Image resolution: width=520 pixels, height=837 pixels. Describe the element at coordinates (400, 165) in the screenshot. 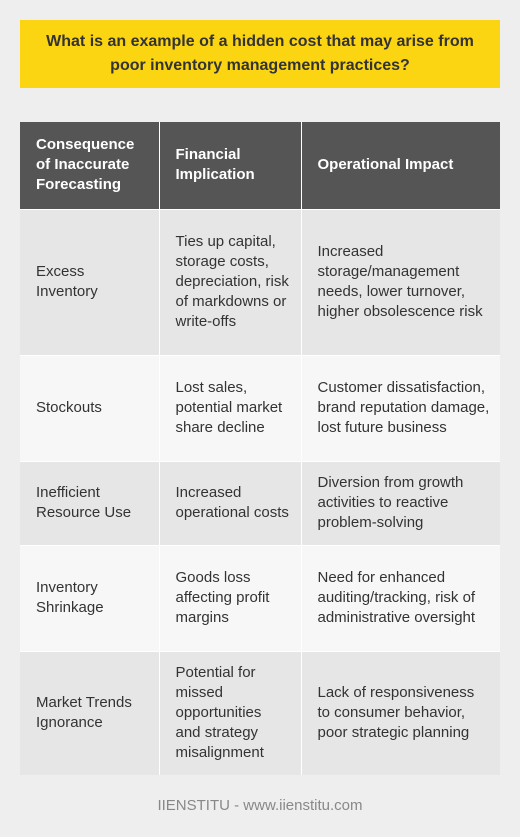

I see `header-operational-impact: Operational Impact` at that location.